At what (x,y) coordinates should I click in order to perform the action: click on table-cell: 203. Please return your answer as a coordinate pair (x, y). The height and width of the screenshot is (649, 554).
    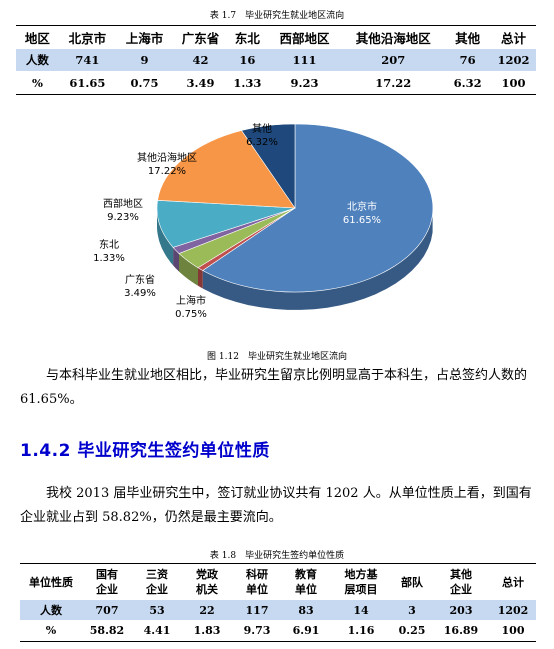
    Looking at the image, I should click on (461, 610).